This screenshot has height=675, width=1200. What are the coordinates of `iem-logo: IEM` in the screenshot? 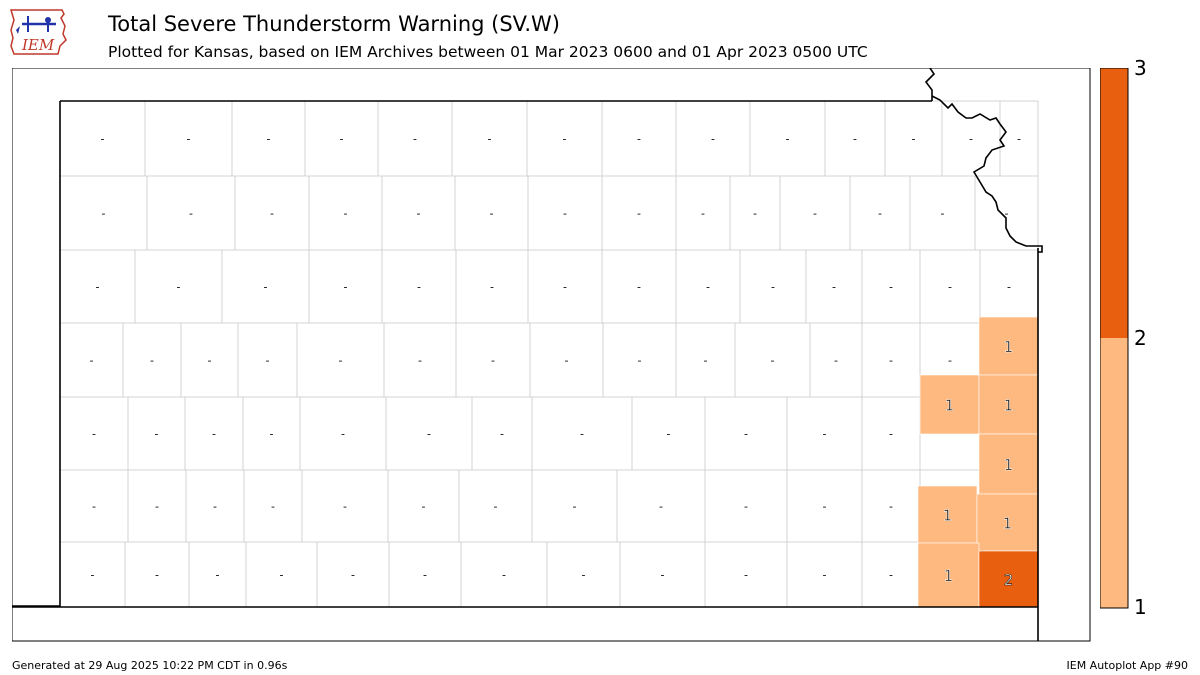 It's located at (39, 32).